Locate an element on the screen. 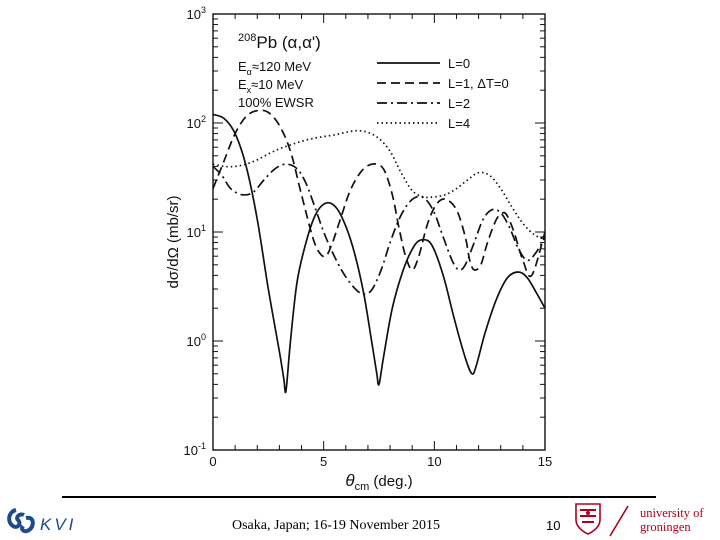 The height and width of the screenshot is (540, 720). university-name: university of groningen is located at coordinates (672, 520).